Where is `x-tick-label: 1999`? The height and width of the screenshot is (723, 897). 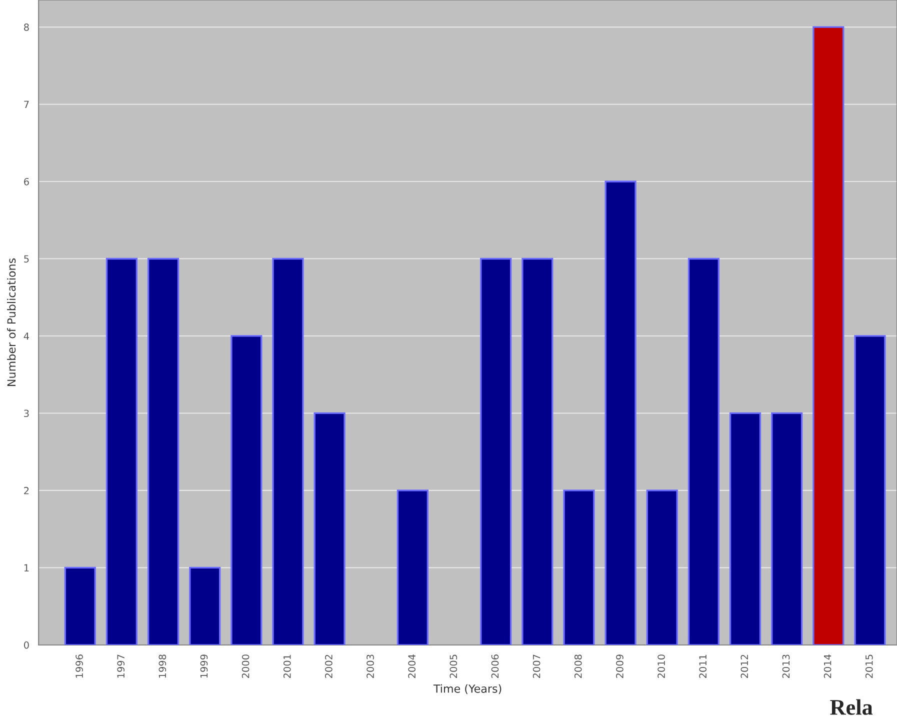 x-tick-label: 1999 is located at coordinates (204, 666).